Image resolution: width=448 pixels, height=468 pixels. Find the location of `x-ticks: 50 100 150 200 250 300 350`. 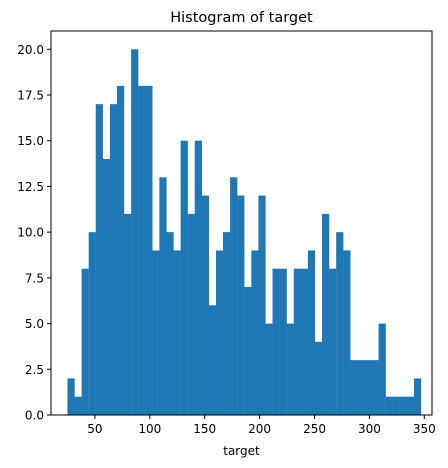

x-ticks: 50 100 150 200 250 300 350 is located at coordinates (261, 425).